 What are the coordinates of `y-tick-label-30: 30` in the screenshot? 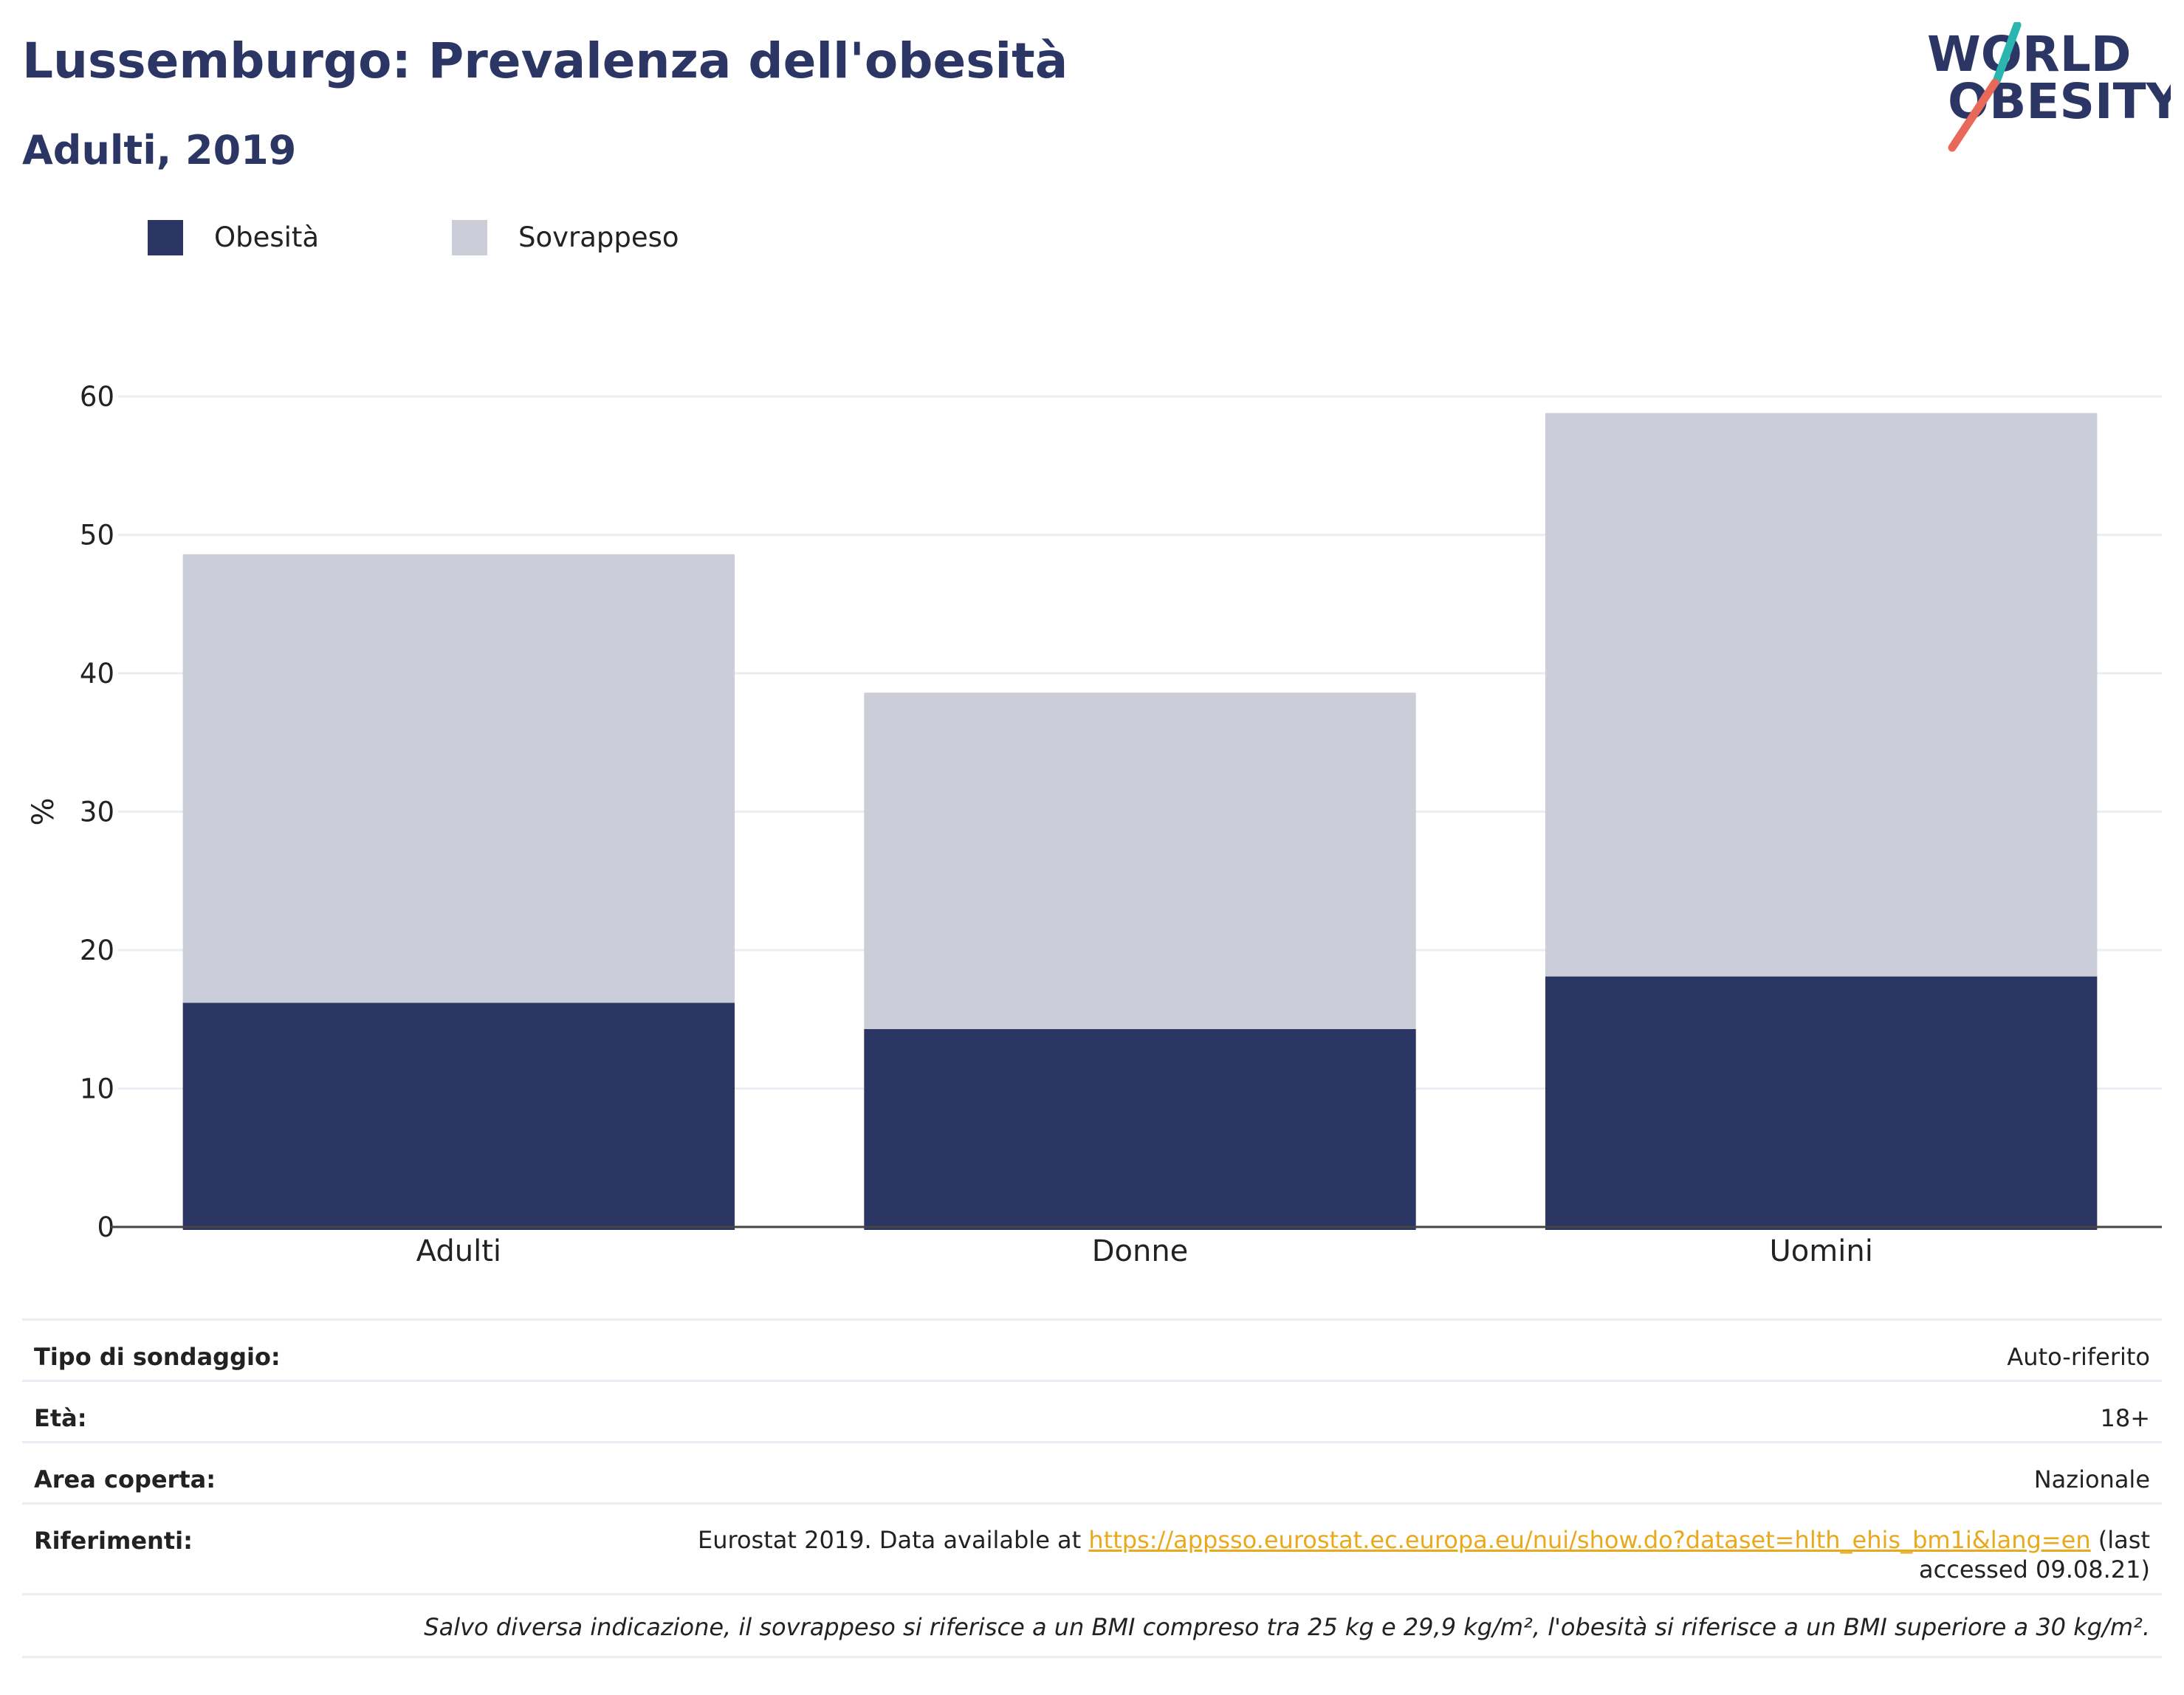 It's located at (97, 812).